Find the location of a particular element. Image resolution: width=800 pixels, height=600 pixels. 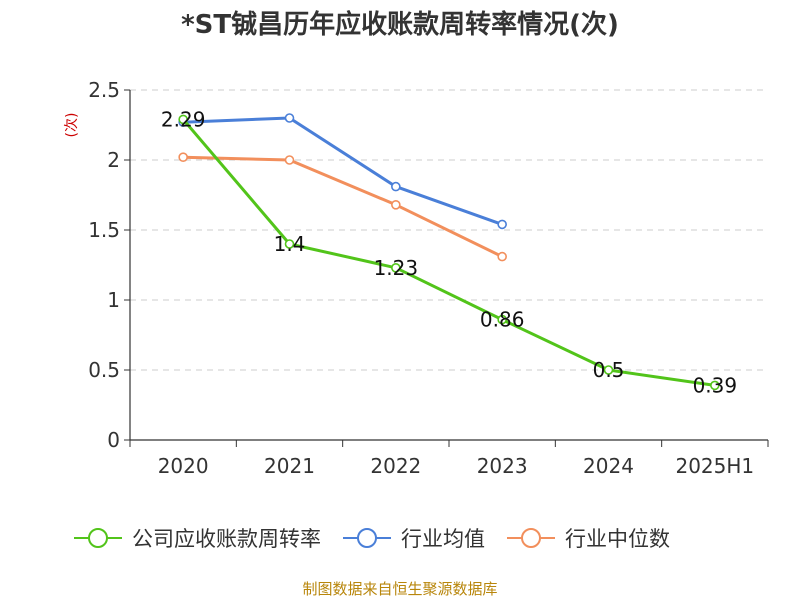

y-tick-label: 1 is located at coordinates (113, 300).